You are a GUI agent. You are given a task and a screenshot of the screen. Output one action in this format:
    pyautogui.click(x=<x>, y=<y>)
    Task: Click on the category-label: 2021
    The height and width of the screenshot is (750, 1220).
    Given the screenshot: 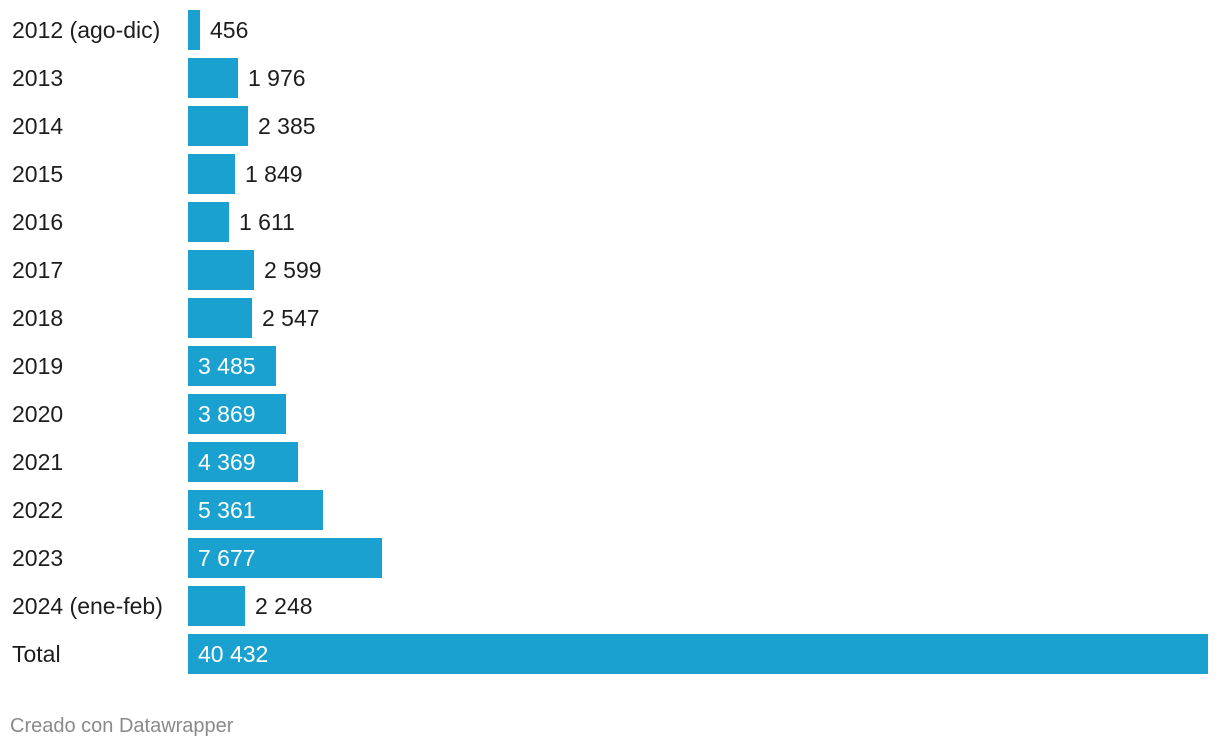 What is the action you would take?
    pyautogui.click(x=38, y=462)
    